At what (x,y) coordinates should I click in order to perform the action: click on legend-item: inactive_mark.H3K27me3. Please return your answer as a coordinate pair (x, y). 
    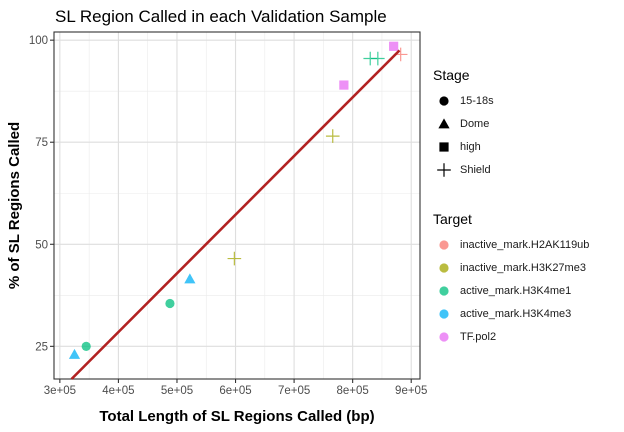
    Looking at the image, I should click on (511, 267).